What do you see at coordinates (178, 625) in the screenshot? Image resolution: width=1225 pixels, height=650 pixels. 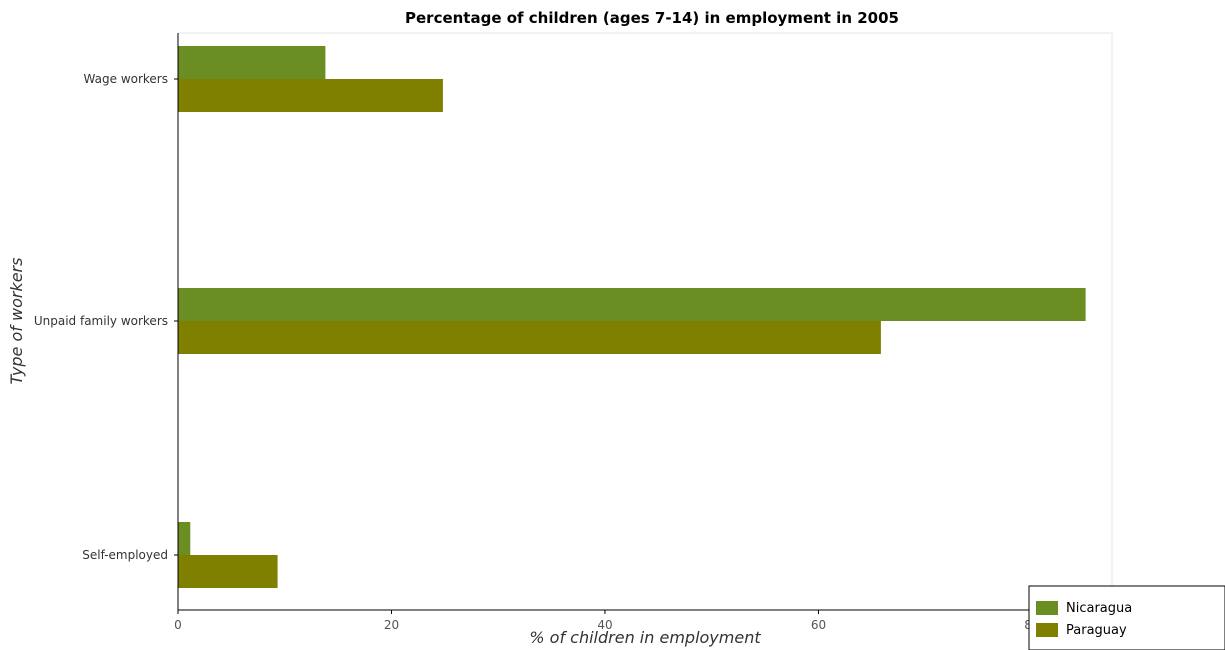 I see `x-tick-label: 0` at bounding box center [178, 625].